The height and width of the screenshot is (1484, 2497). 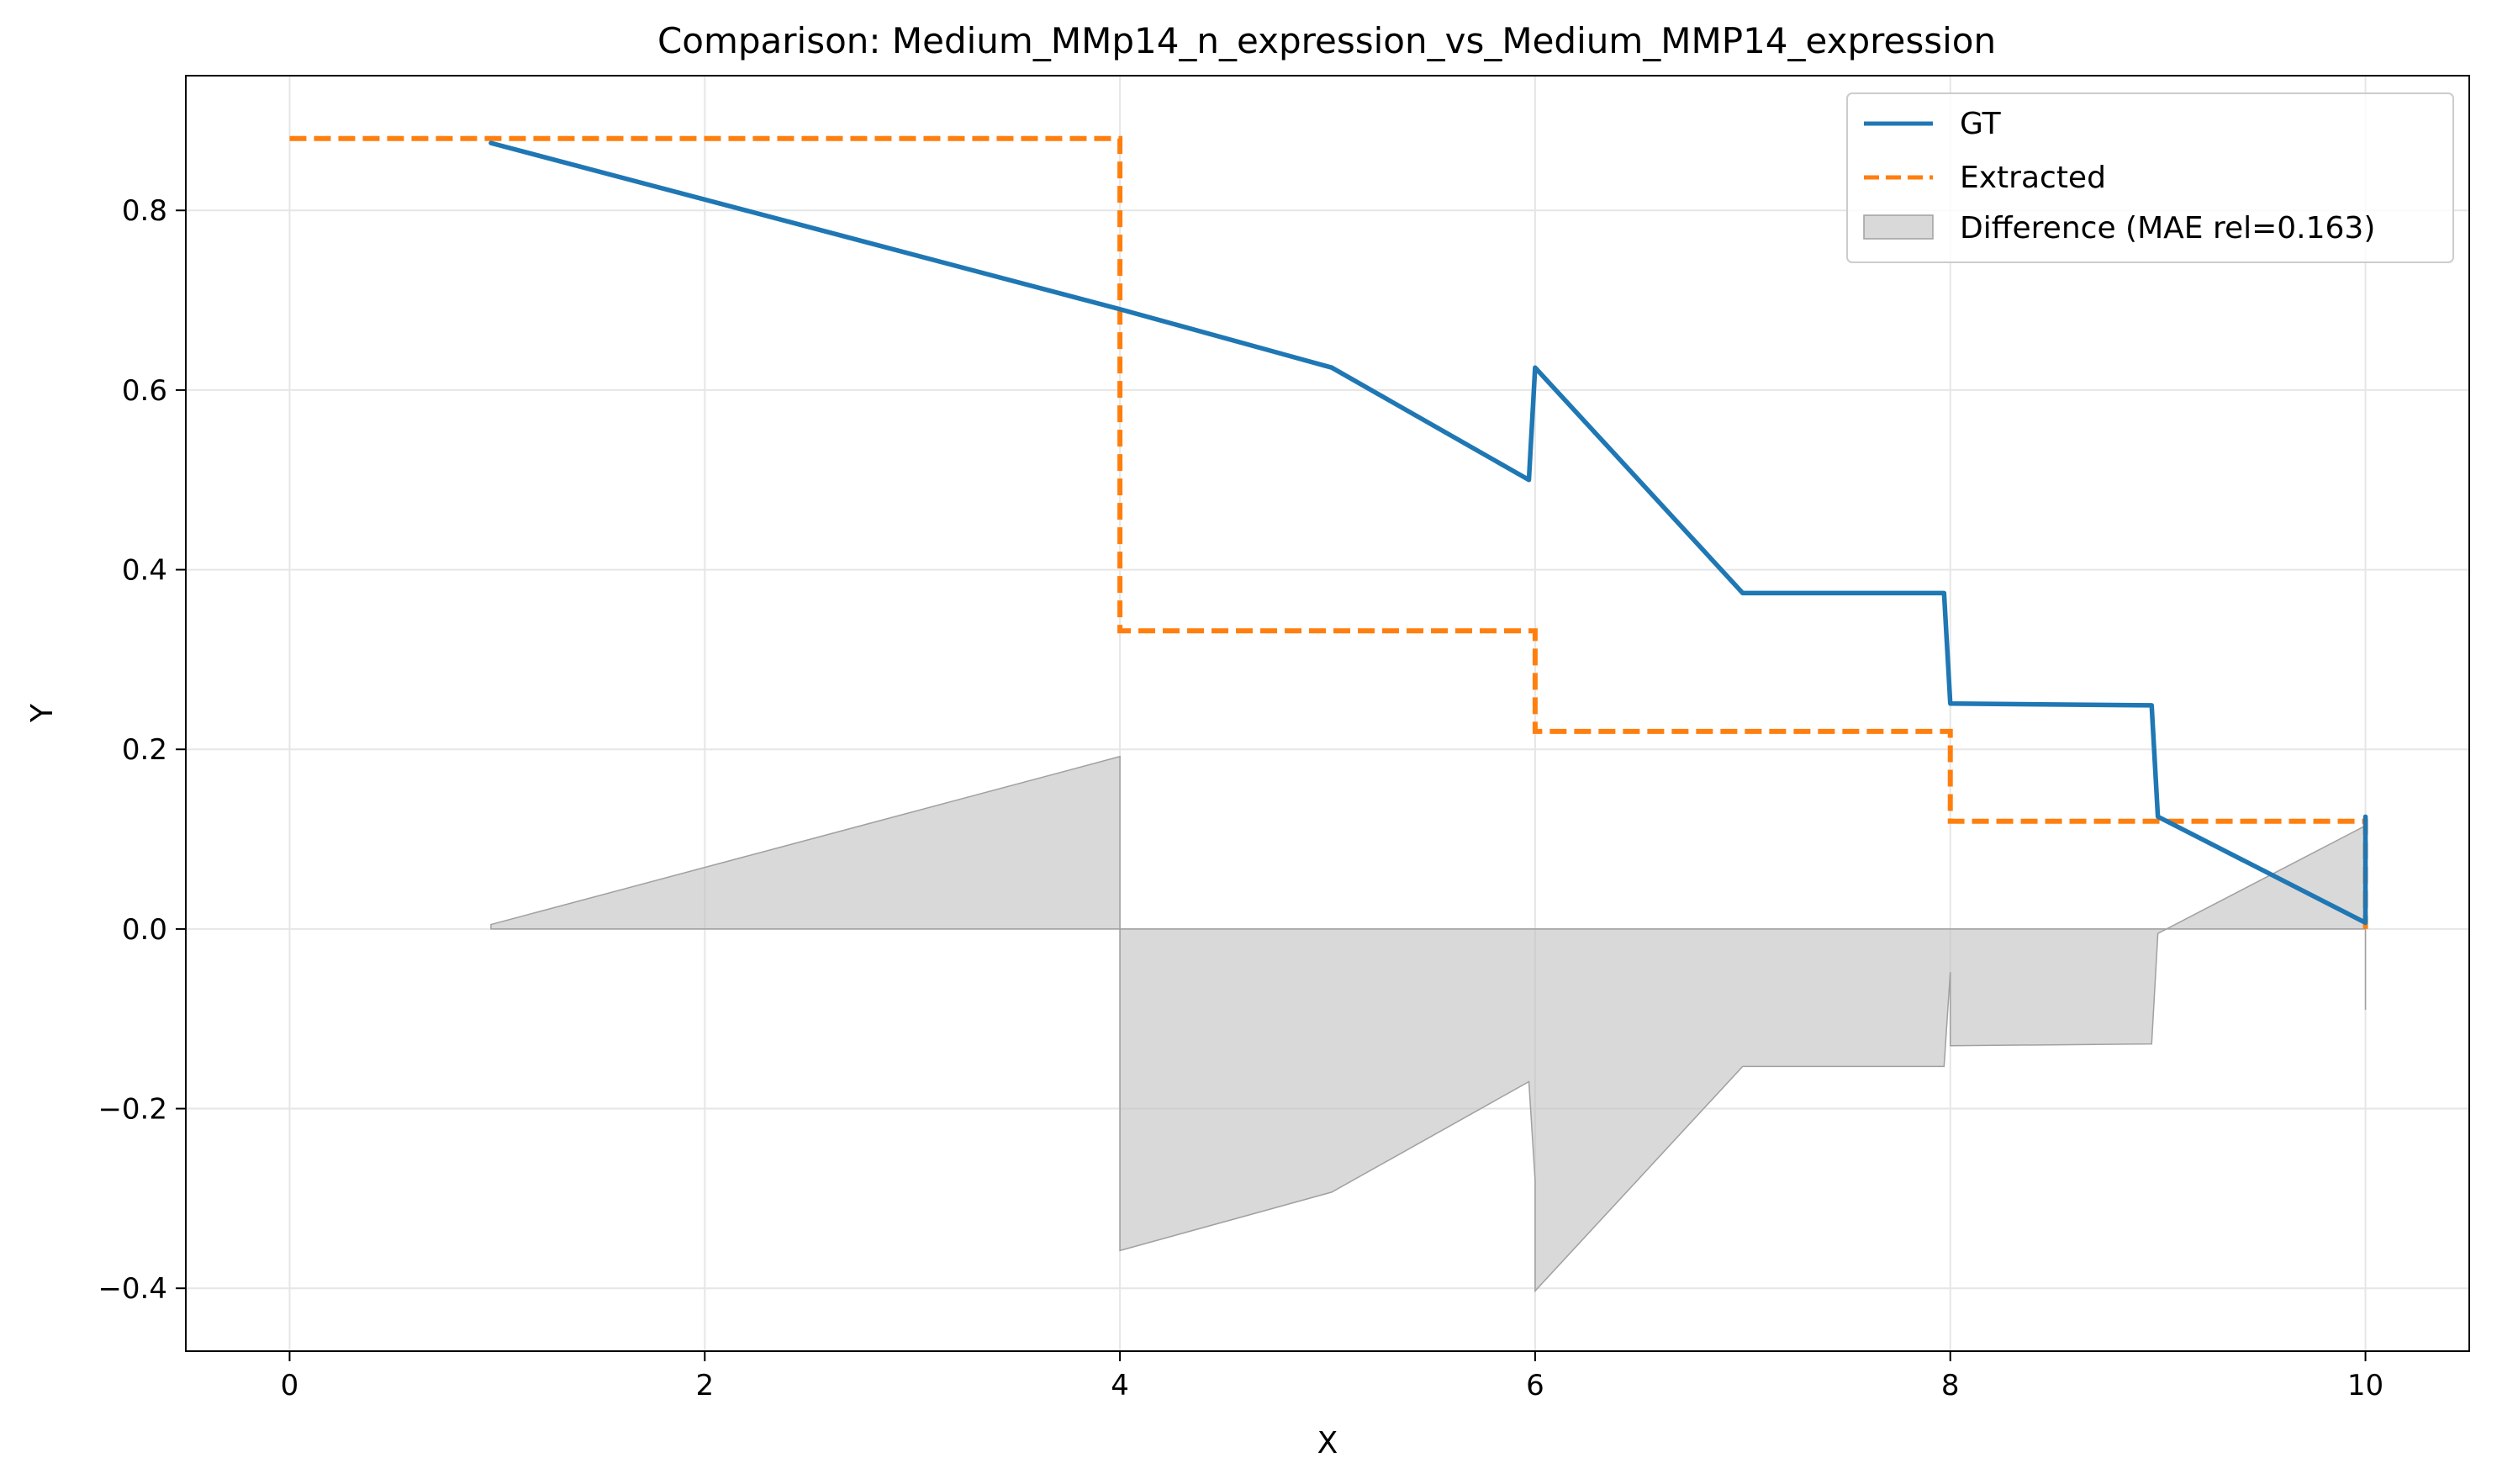 What do you see at coordinates (2365, 1385) in the screenshot?
I see `x-tick-label: 10` at bounding box center [2365, 1385].